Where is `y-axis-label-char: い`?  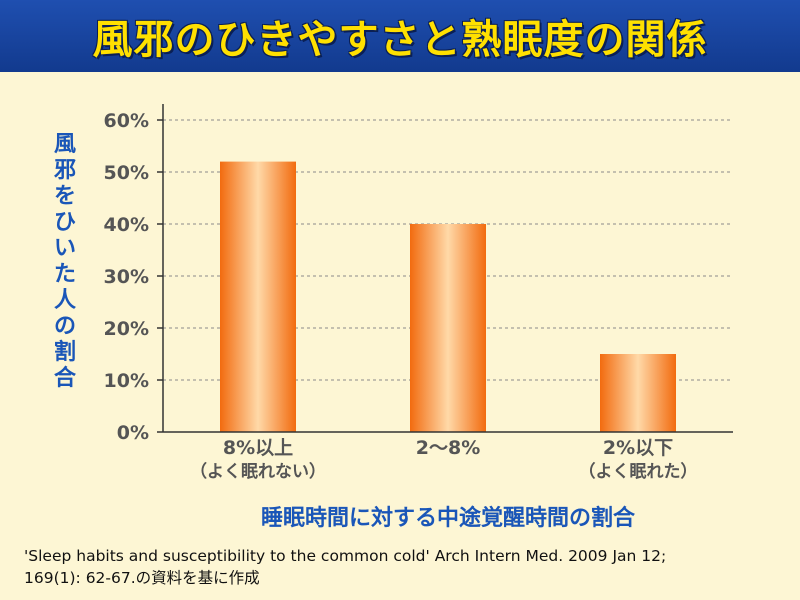 y-axis-label-char: い is located at coordinates (64, 248).